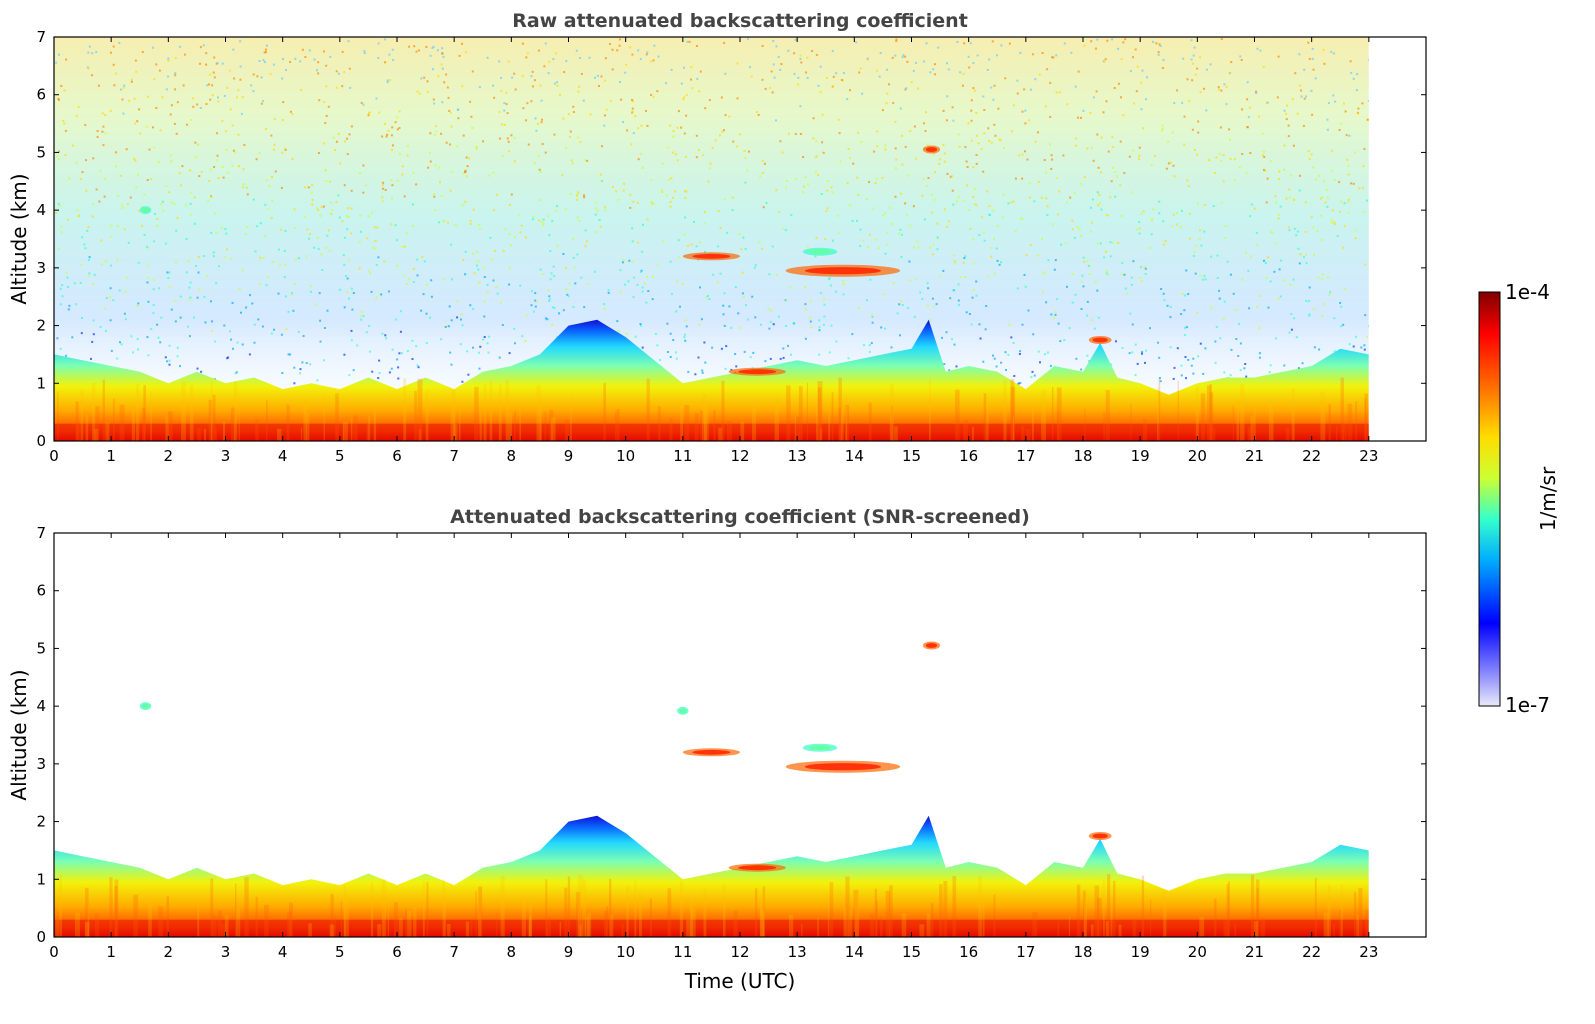 This screenshot has height=1024, width=1595. What do you see at coordinates (569, 456) in the screenshot?
I see `x-tick-label: 9` at bounding box center [569, 456].